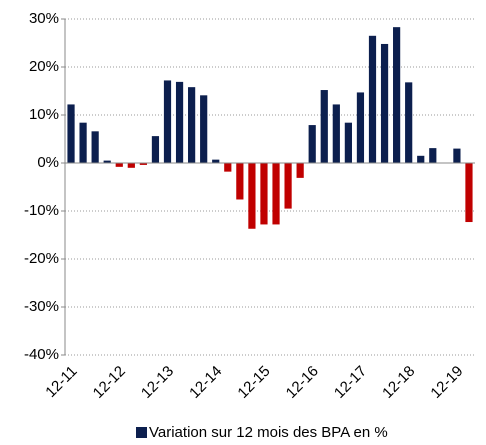 The width and height of the screenshot is (486, 445). What do you see at coordinates (398, 382) in the screenshot?
I see `x-tick-label: 12-18` at bounding box center [398, 382].